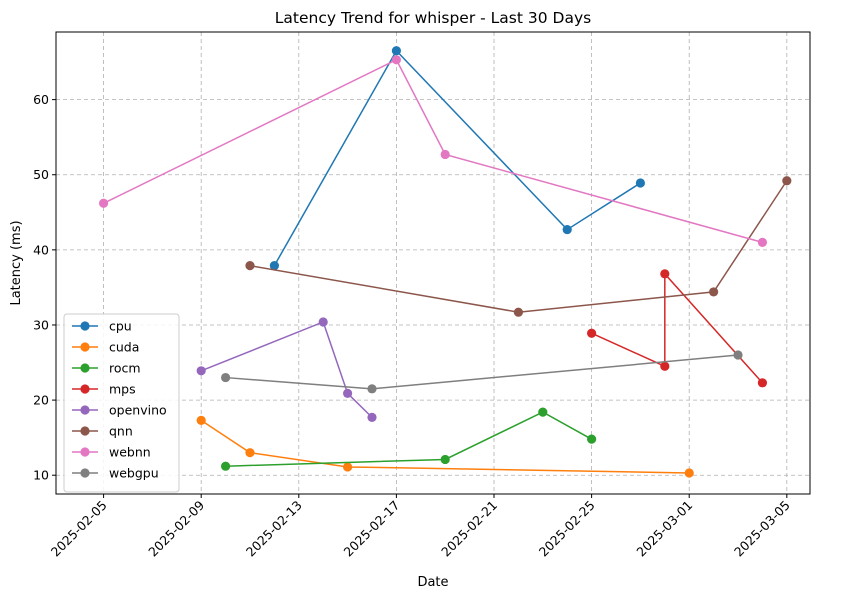 This screenshot has height=599, width=841. What do you see at coordinates (85, 473) in the screenshot?
I see `legend-marker-webgpu` at bounding box center [85, 473].